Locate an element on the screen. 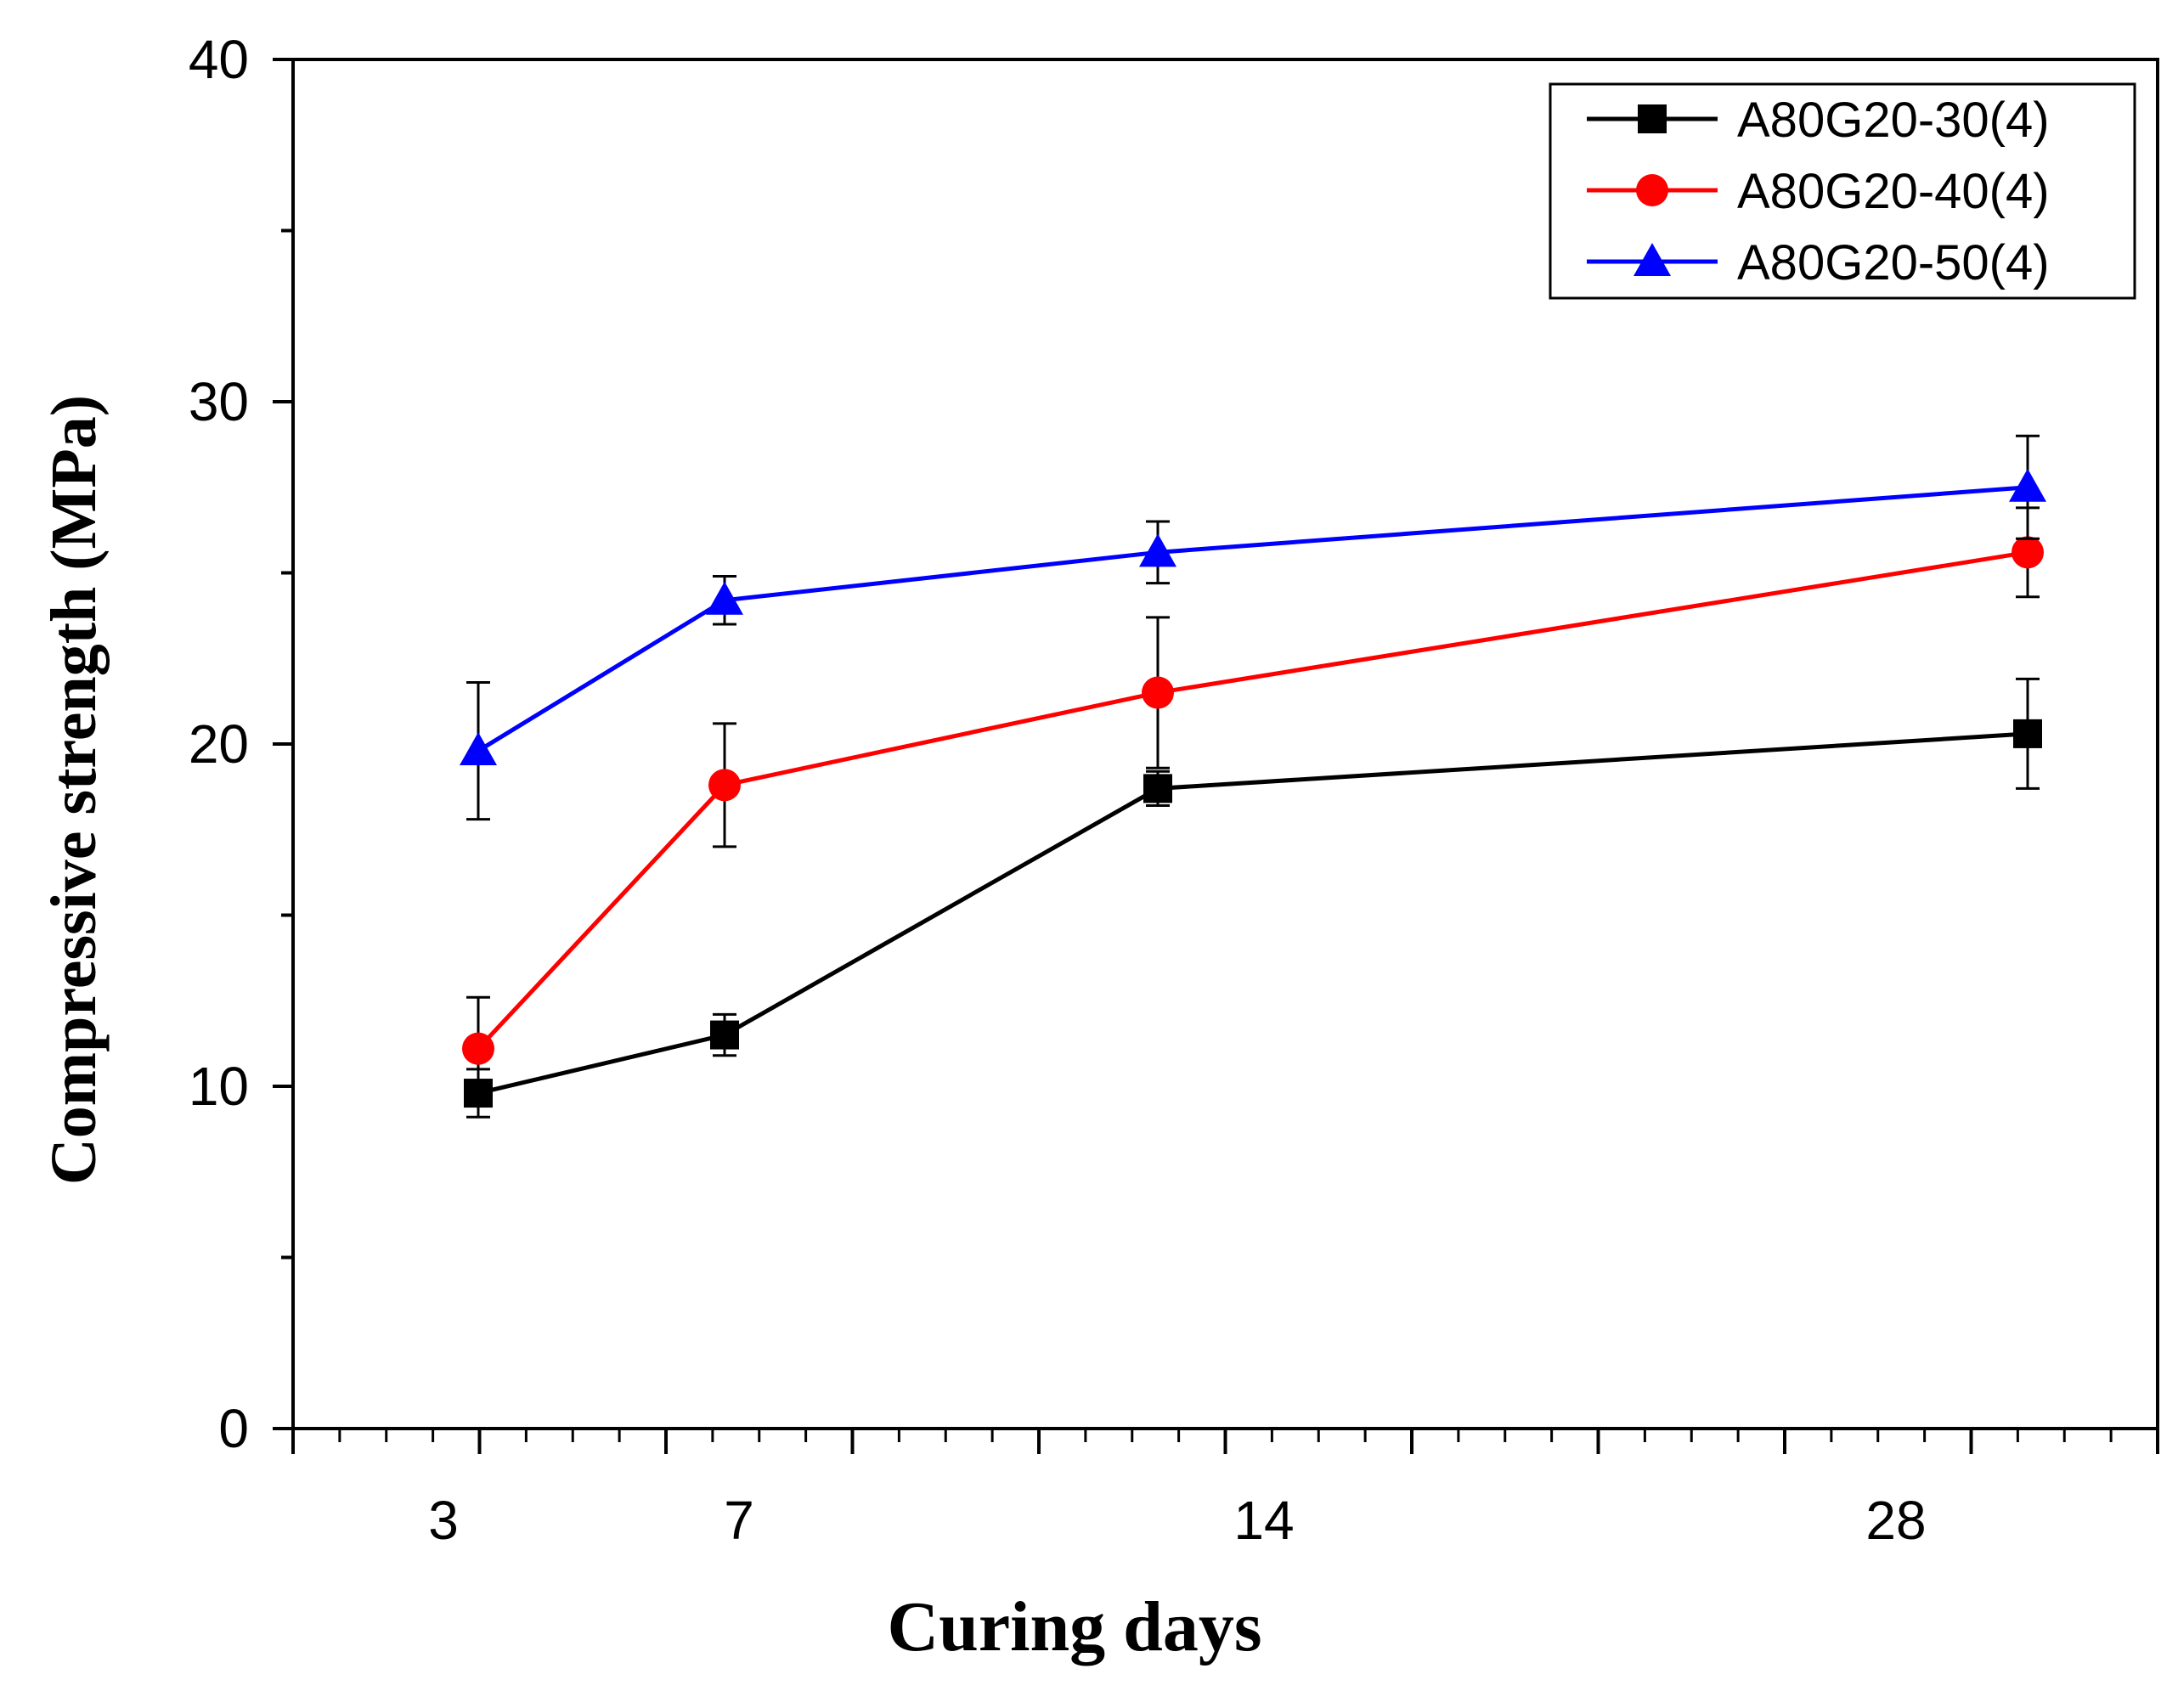 The image size is (2178, 1708). y-tick-label: 40 is located at coordinates (219, 59).